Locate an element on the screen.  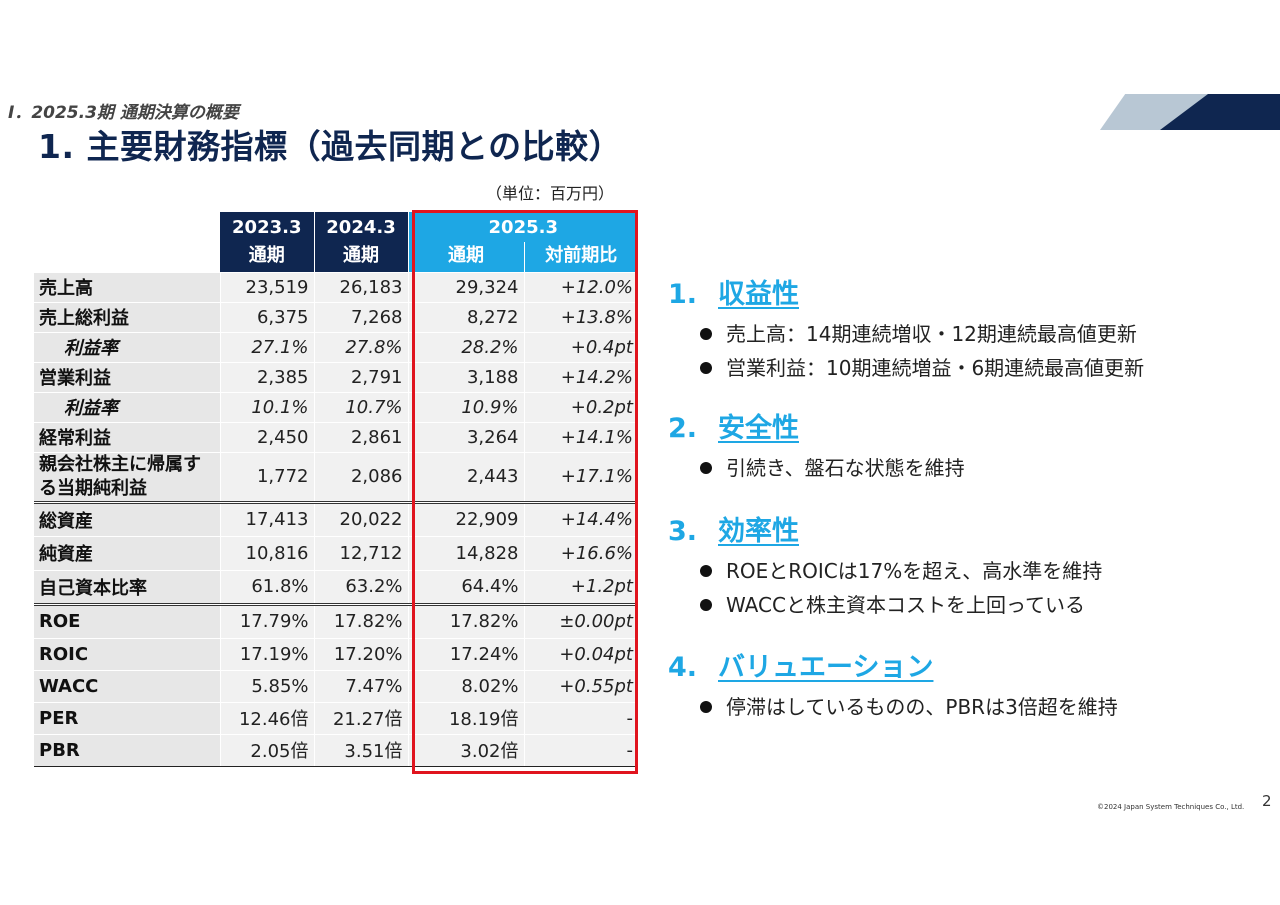
page-number: 2 is located at coordinates (1267, 801).